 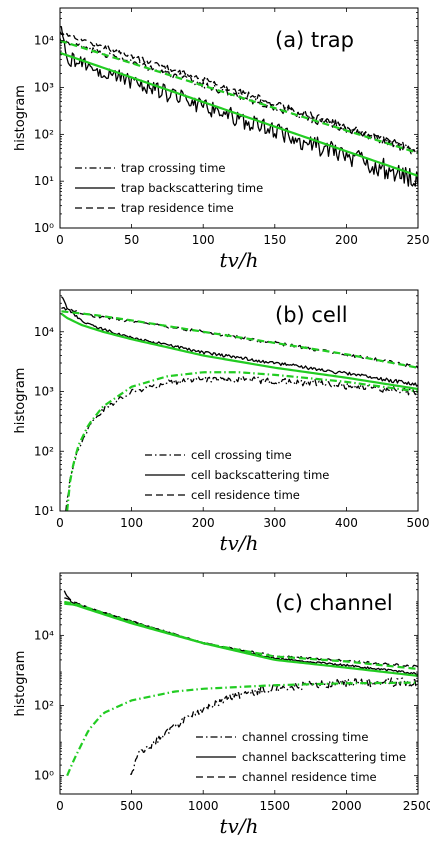 What do you see at coordinates (260, 475) in the screenshot?
I see `legend-label: cell backscattering time` at bounding box center [260, 475].